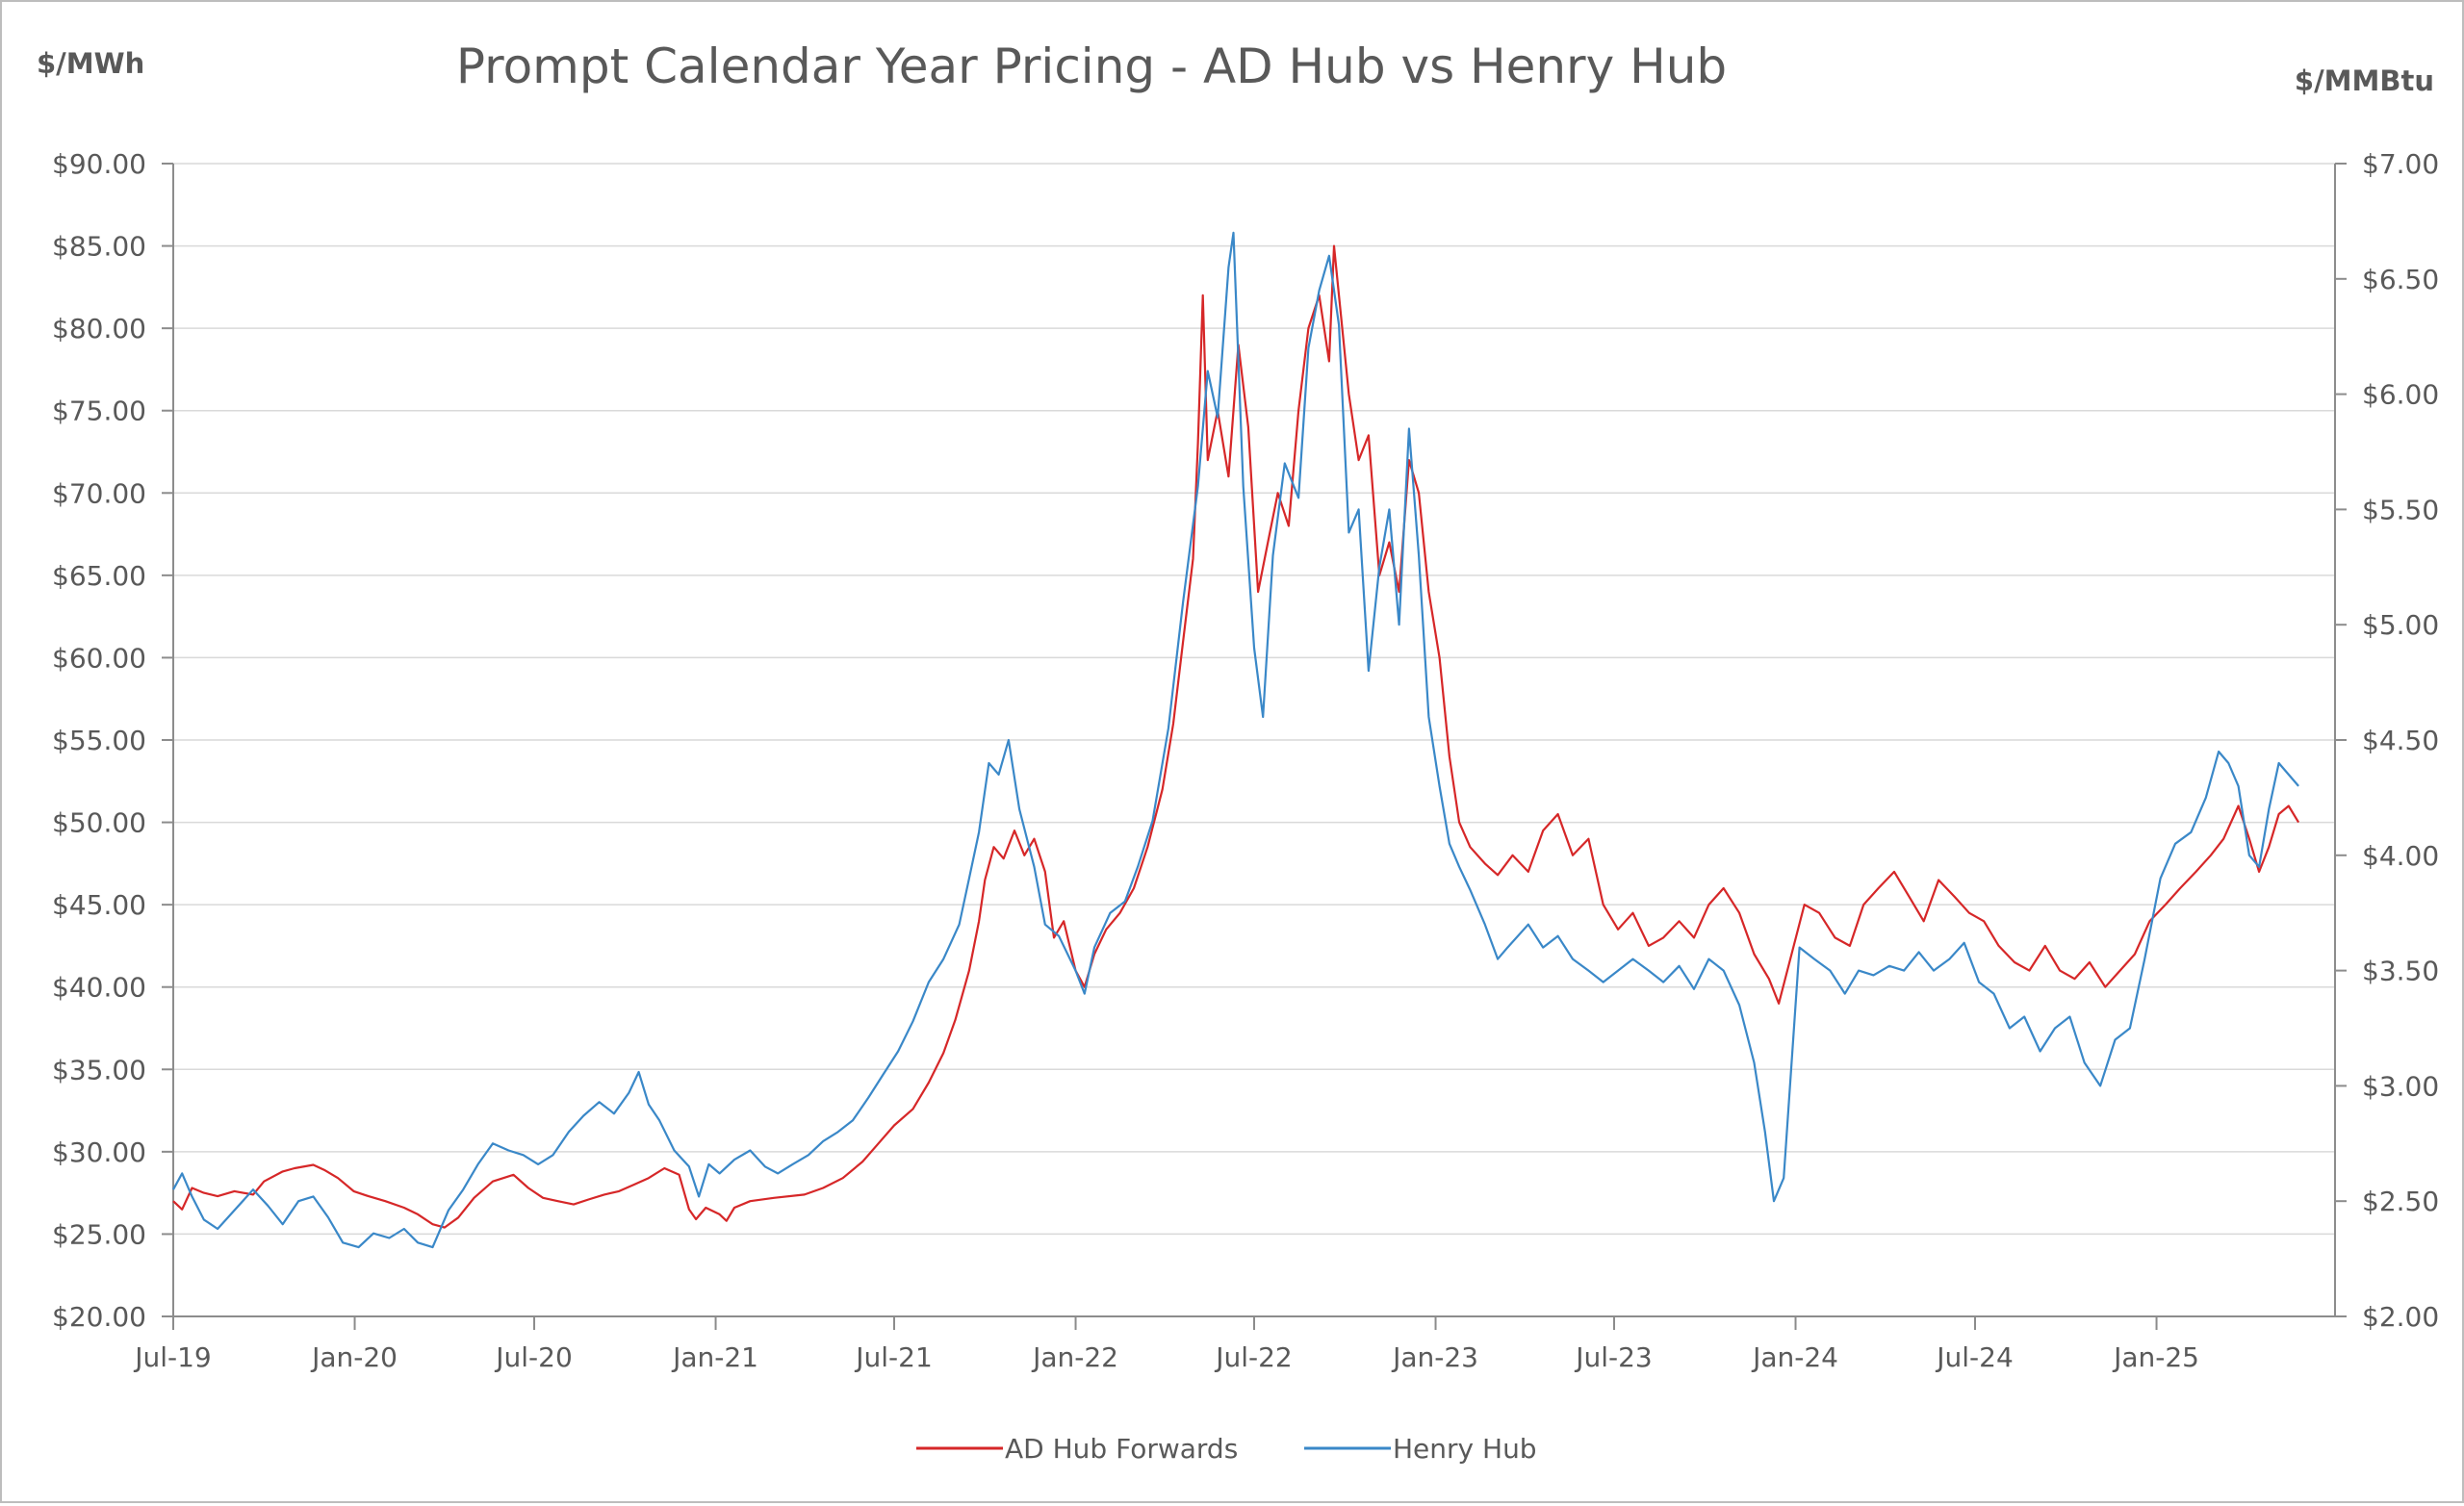 The height and width of the screenshot is (1506, 2464). What do you see at coordinates (1794, 1357) in the screenshot?
I see `x-tick-label: Jan-24` at bounding box center [1794, 1357].